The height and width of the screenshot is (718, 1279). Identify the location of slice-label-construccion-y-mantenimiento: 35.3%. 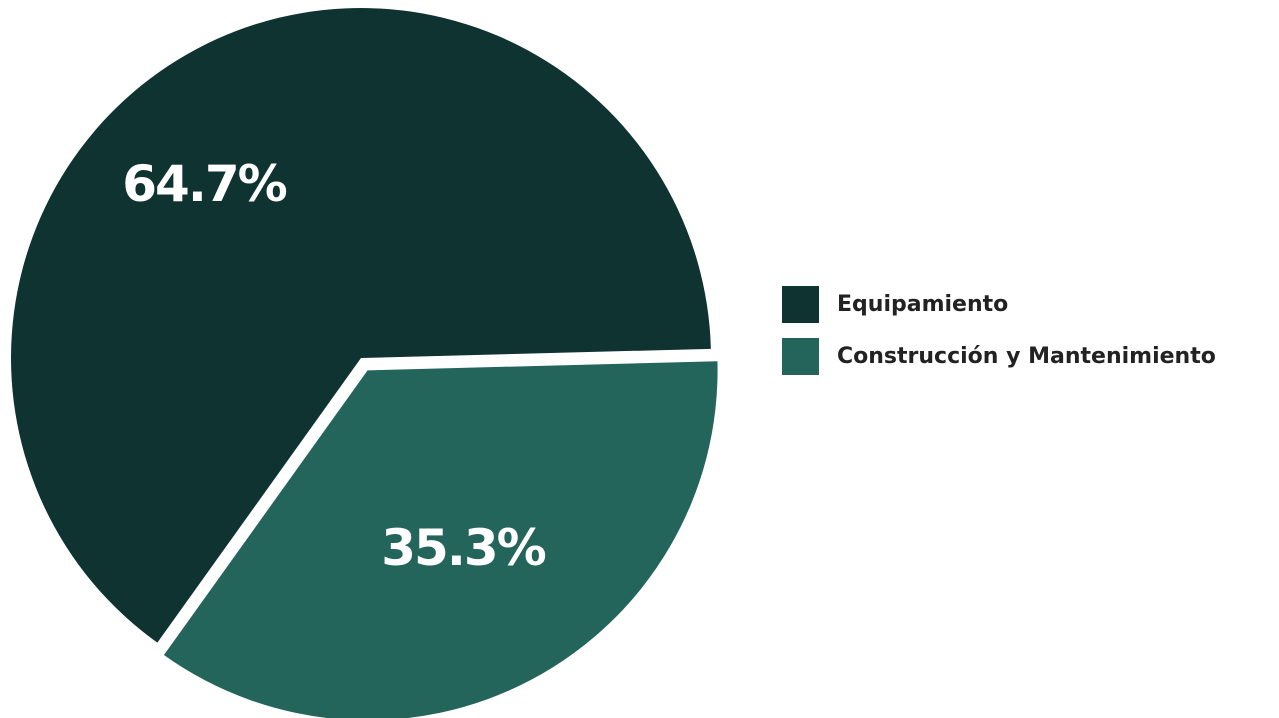
(463, 548).